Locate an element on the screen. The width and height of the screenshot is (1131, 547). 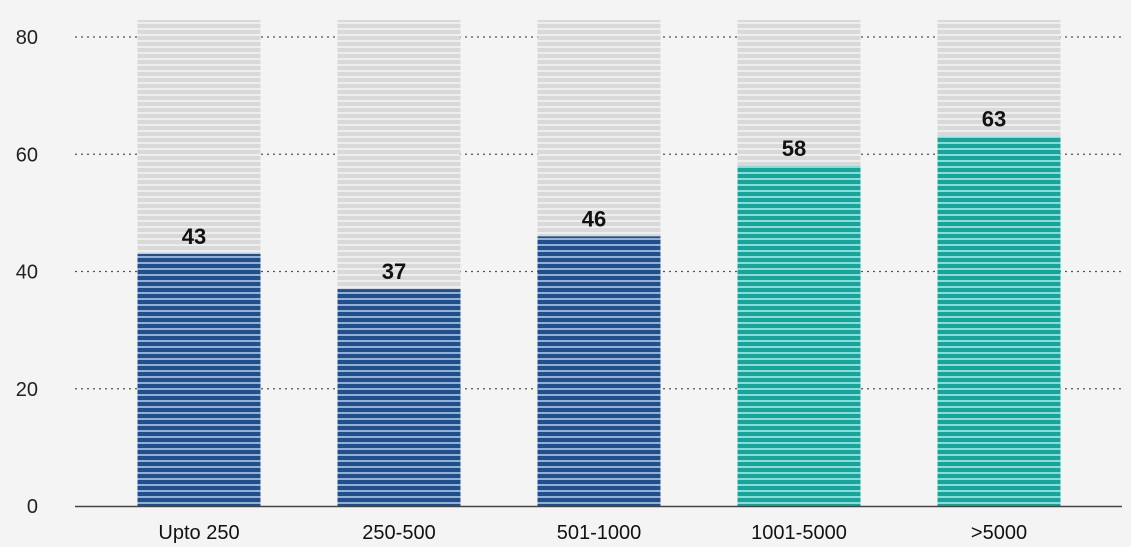
data-label: 37 is located at coordinates (394, 271).